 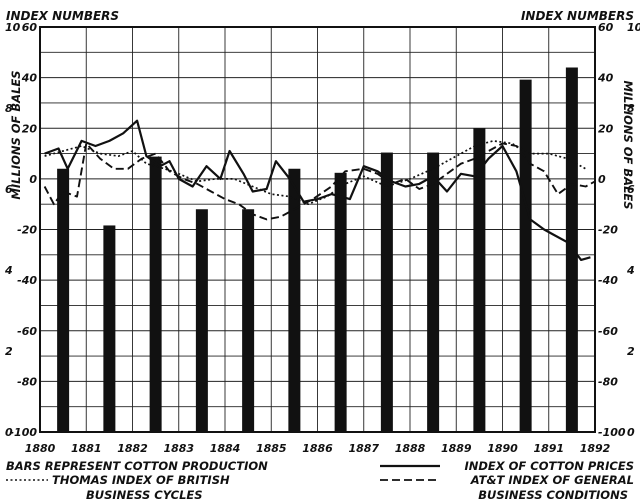 What do you see at coordinates (631, 432) in the screenshot?
I see `right-bales-tick-label: 0` at bounding box center [631, 432].